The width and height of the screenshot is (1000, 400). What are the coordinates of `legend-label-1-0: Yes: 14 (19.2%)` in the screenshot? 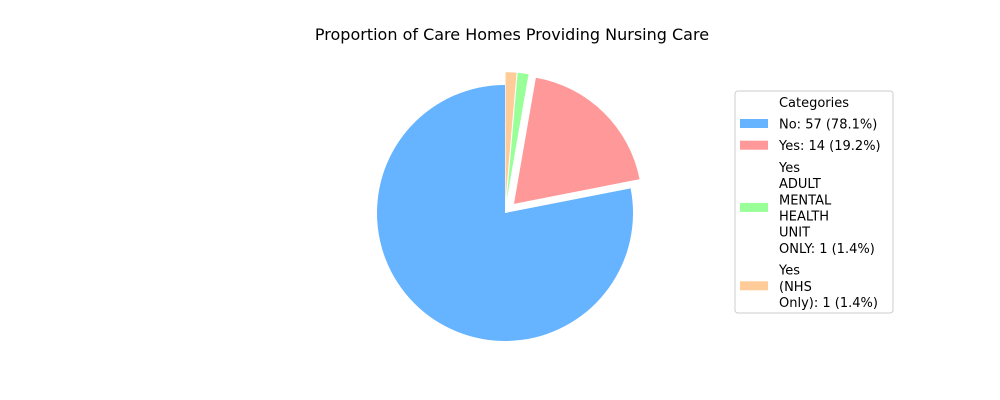 It's located at (829, 146).